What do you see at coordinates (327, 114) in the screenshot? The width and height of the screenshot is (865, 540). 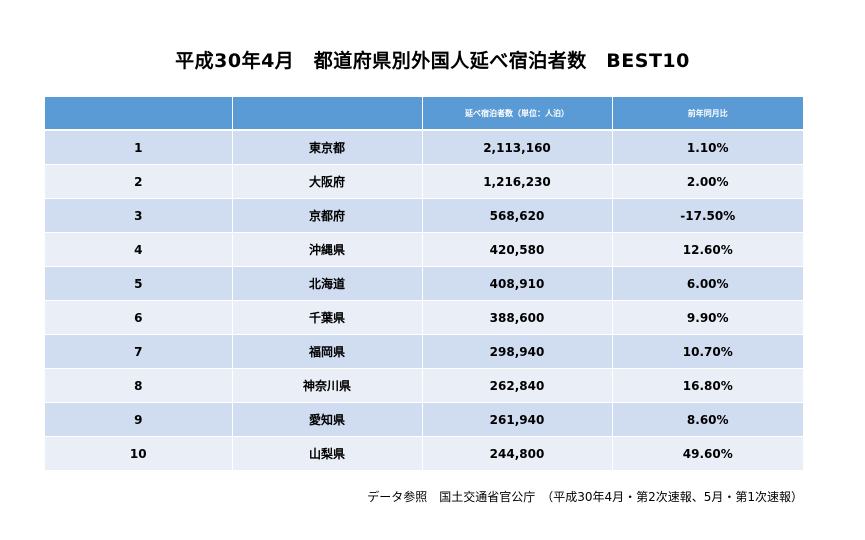 I see `header-prefecture` at bounding box center [327, 114].